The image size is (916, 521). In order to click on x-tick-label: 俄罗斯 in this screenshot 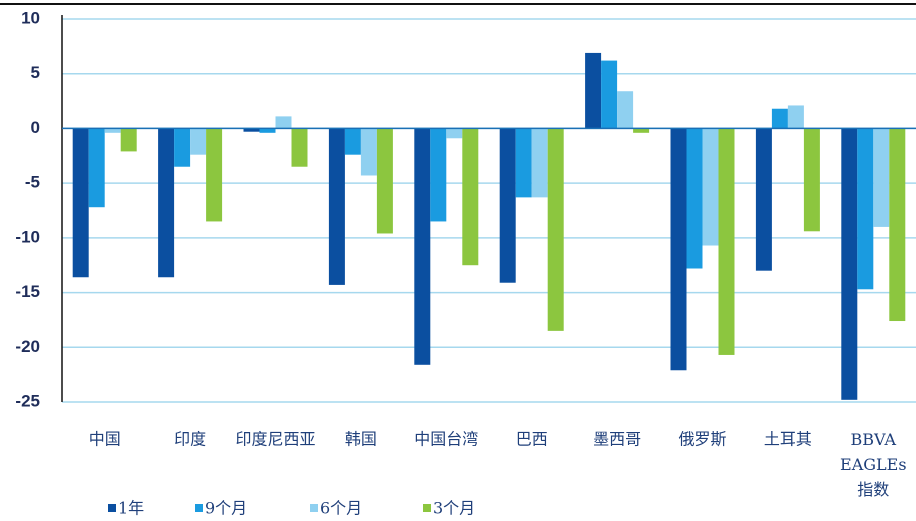, I will do `click(702, 439)`.